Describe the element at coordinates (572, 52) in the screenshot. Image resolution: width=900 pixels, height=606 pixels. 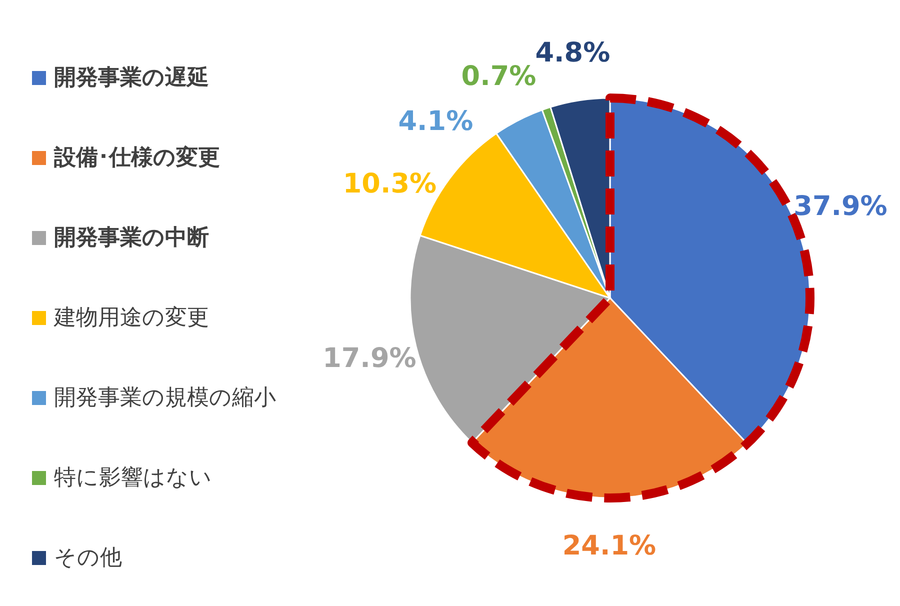
I see `data-label: 4.8%` at that location.